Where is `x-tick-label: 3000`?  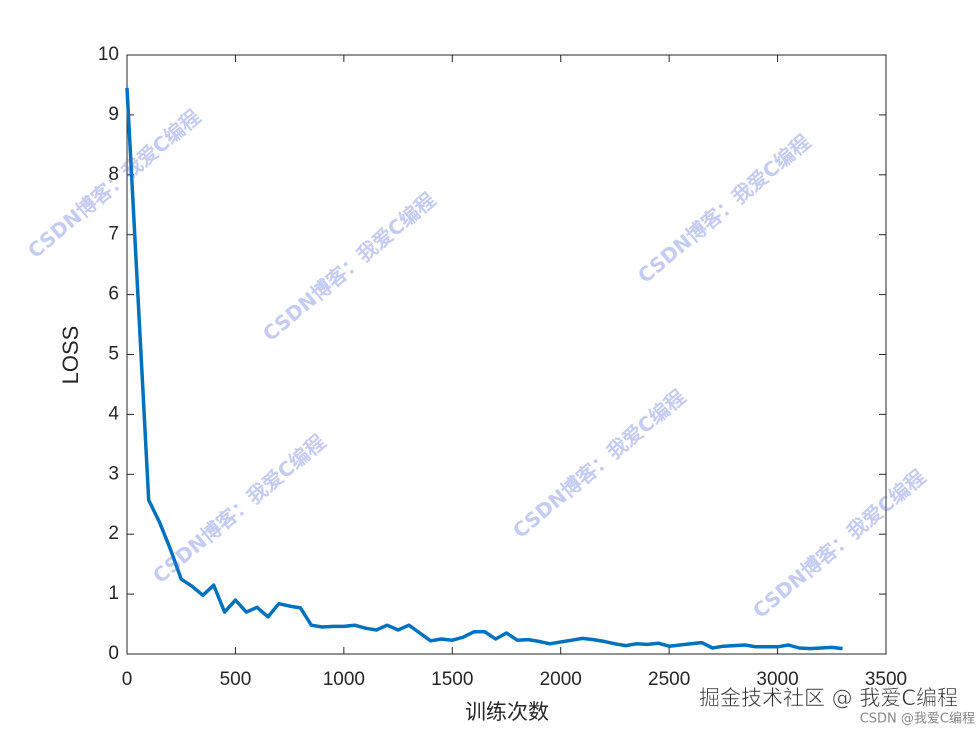 x-tick-label: 3000 is located at coordinates (777, 679).